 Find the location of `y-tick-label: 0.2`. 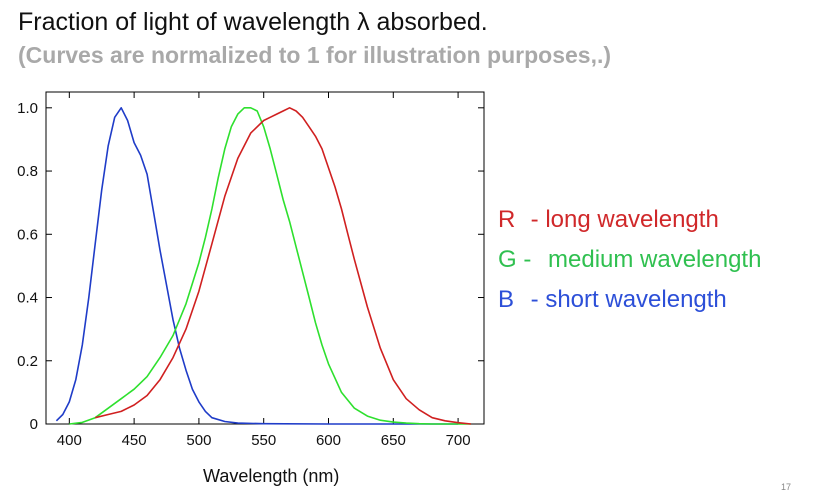

y-tick-label: 0.2 is located at coordinates (27, 361).